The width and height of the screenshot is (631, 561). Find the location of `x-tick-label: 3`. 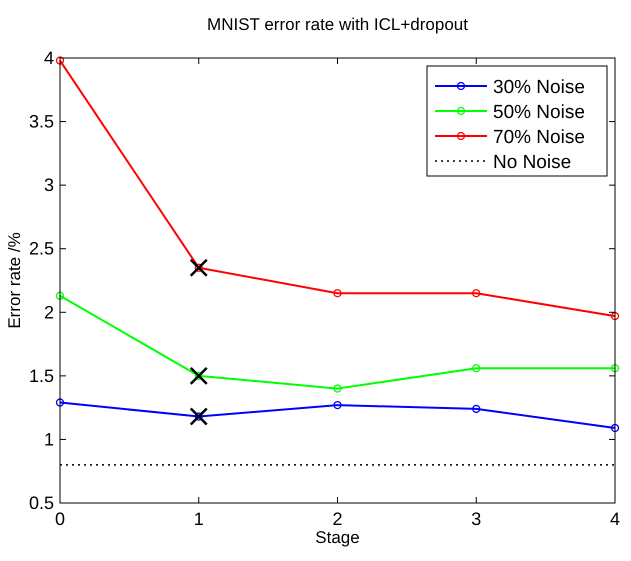

x-tick-label: 3 is located at coordinates (476, 519).